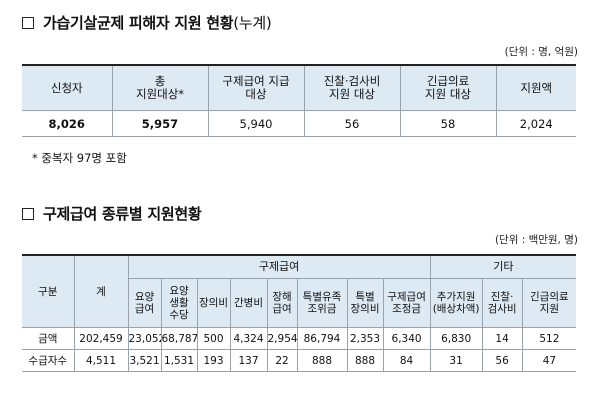 The width and height of the screenshot is (600, 402). Describe the element at coordinates (101, 360) in the screenshot. I see `table-cell: 4,511` at that location.